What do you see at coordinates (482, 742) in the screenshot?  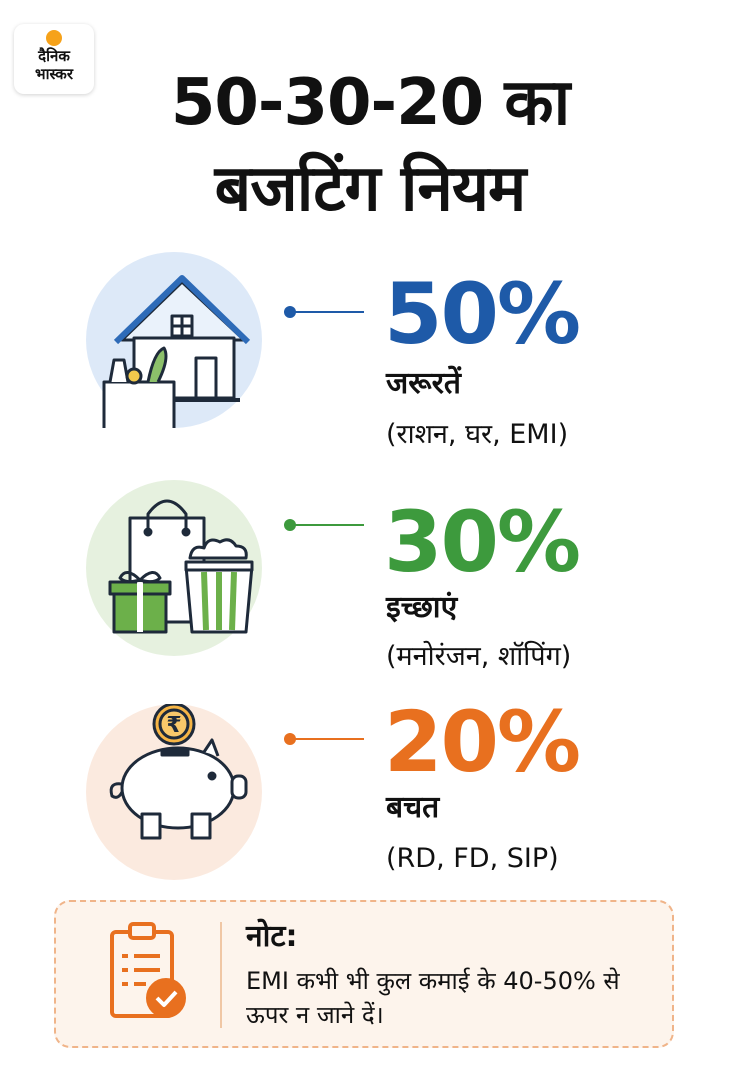 I see `savings-percent: 20%` at bounding box center [482, 742].